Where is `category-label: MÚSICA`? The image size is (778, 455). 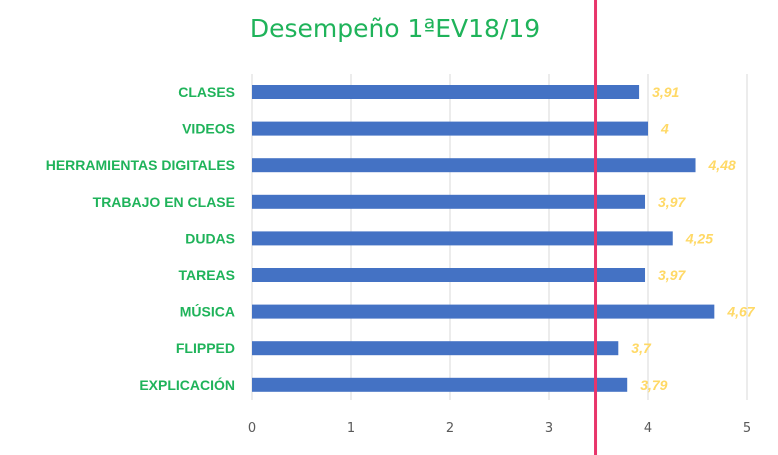
category-label: MÚSICA is located at coordinates (207, 311).